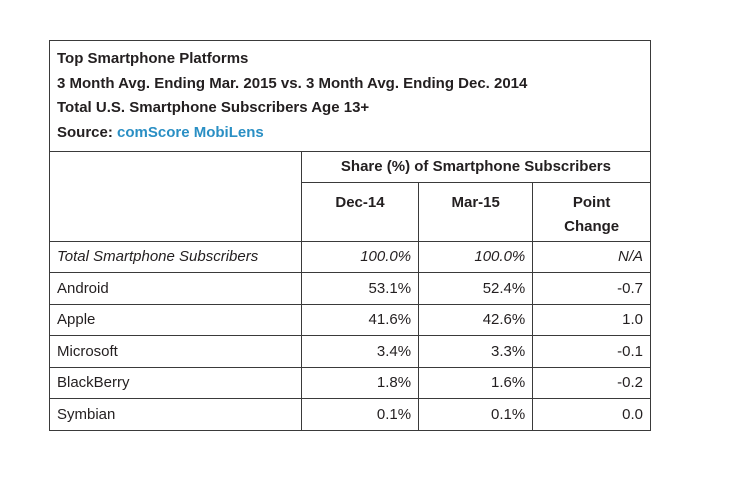  Describe the element at coordinates (475, 167) in the screenshot. I see `group-header: Share (%) of Smartphone Subscribers` at that location.